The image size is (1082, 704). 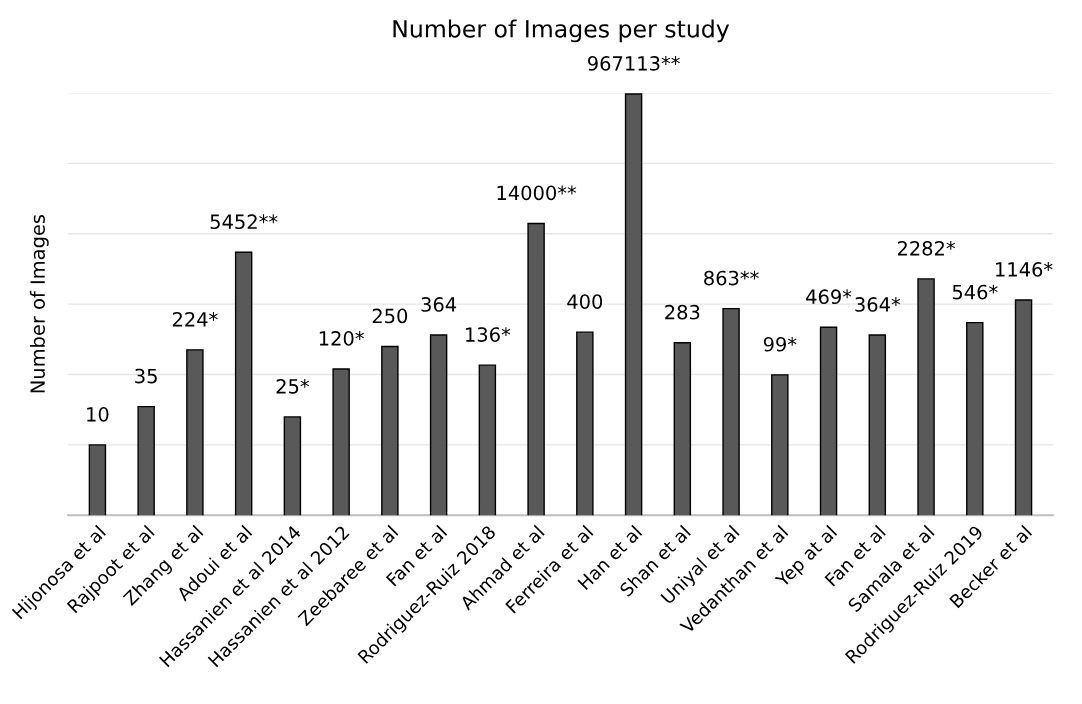 I want to click on data-label: 1146*, so click(x=1024, y=269).